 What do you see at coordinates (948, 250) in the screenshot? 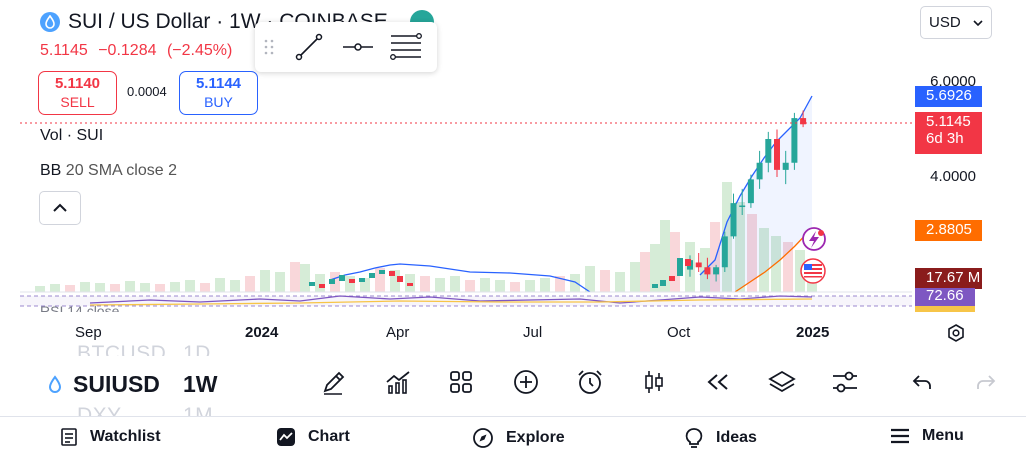
I see `price-axis-label-hidden` at bounding box center [948, 250].